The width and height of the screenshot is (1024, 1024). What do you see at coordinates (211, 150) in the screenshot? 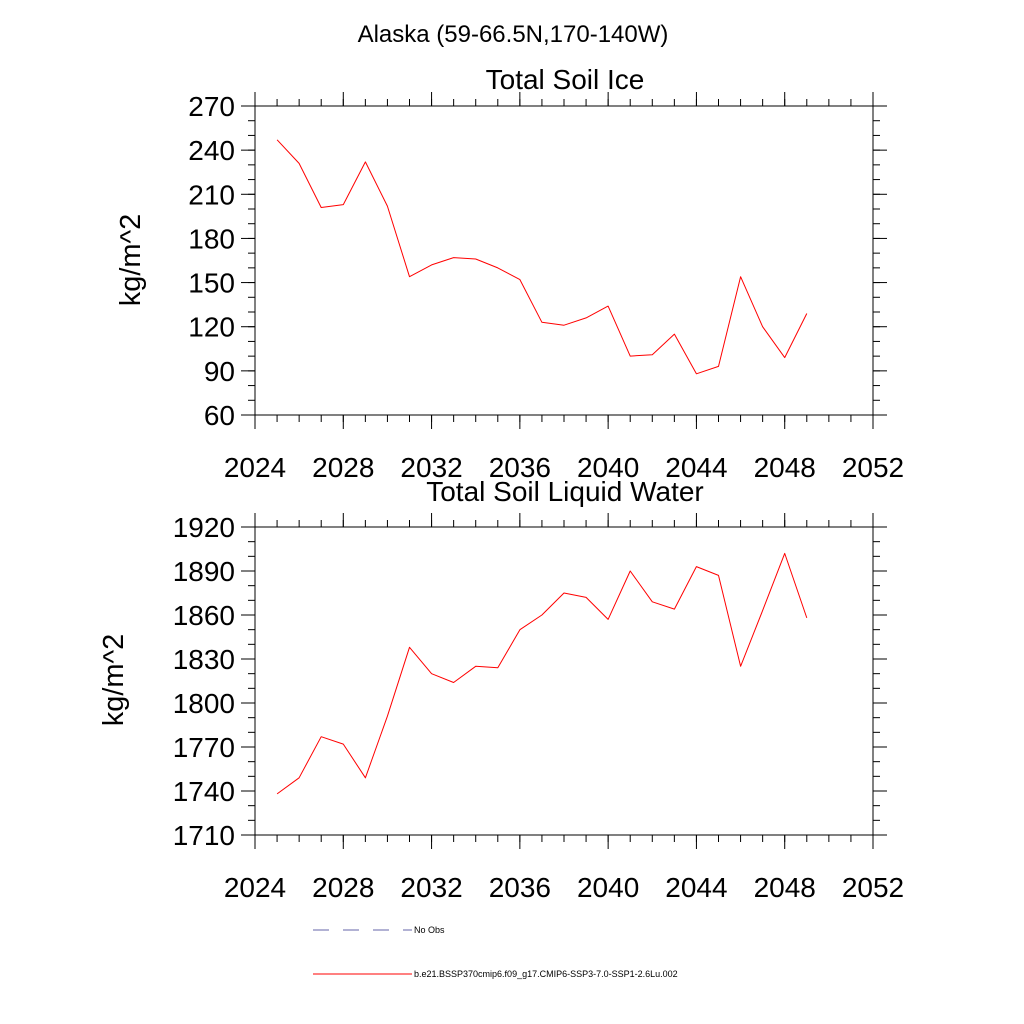
I see `y-tick-label: 240` at bounding box center [211, 150].